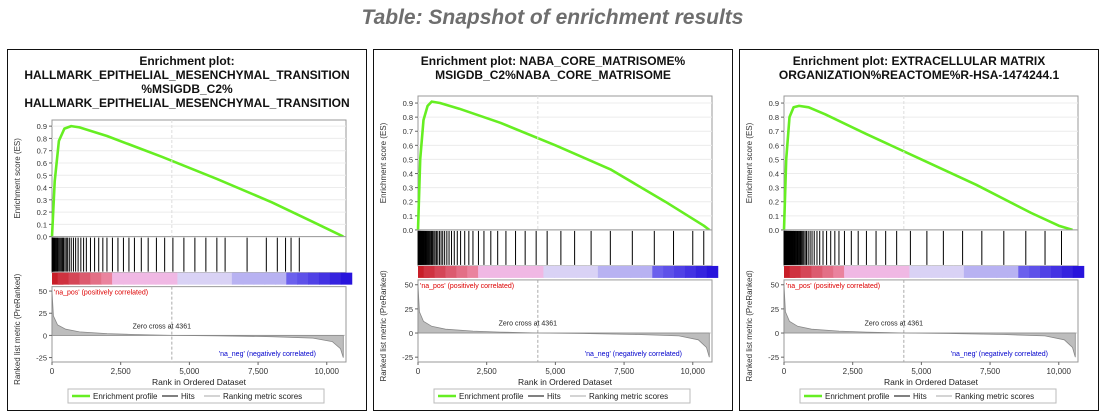 The height and width of the screenshot is (415, 1105). I want to click on es-tick-label: 0.7, so click(42, 151).